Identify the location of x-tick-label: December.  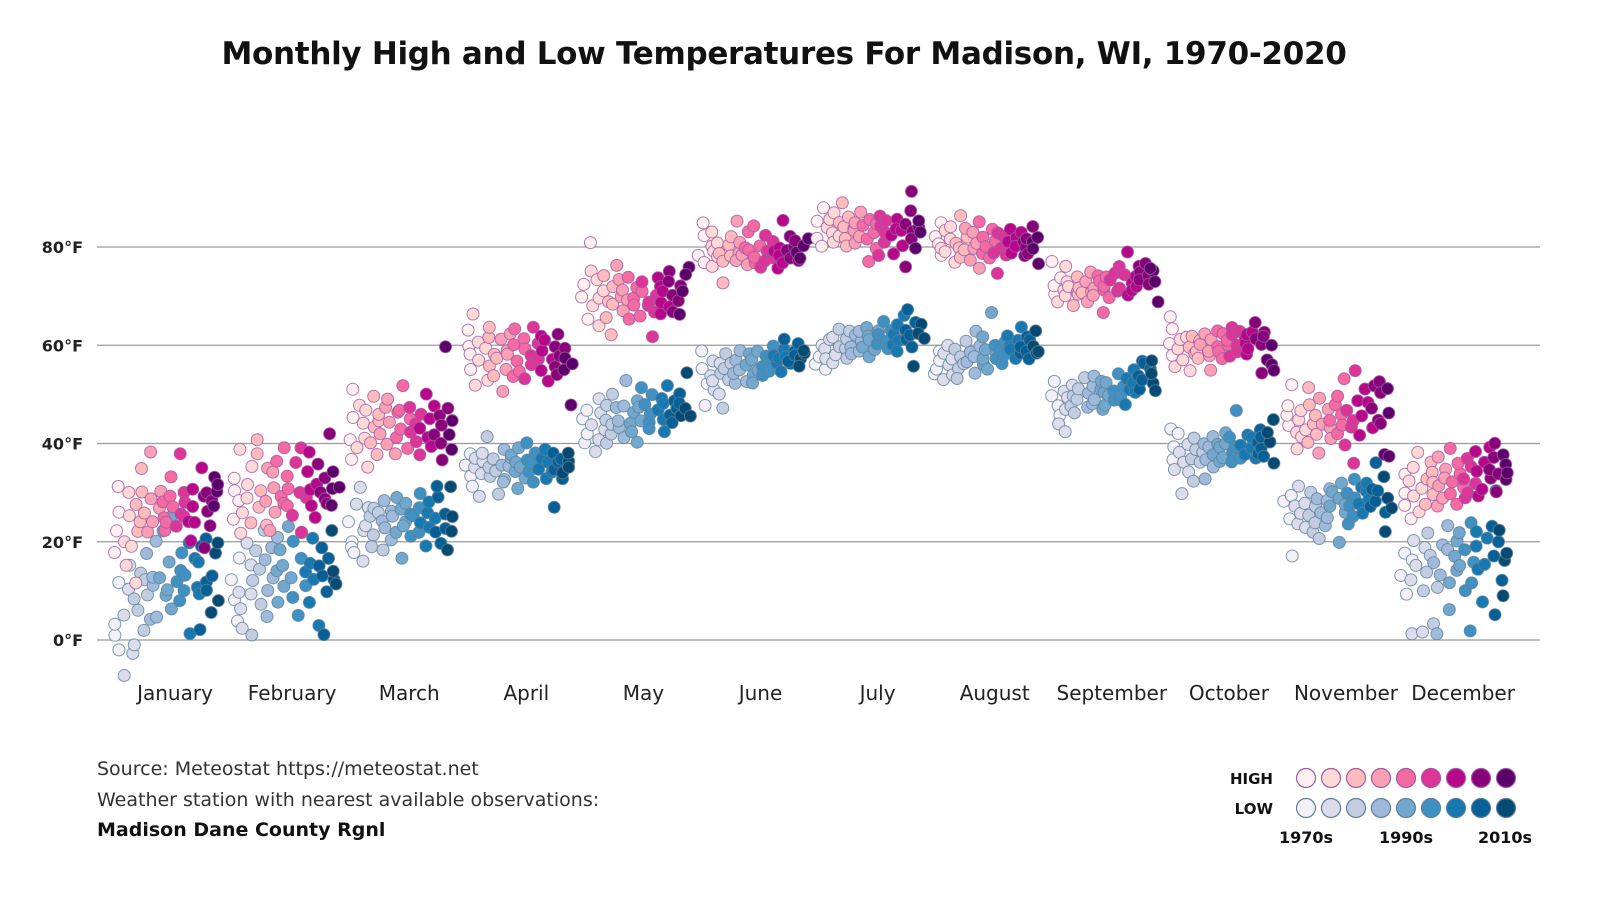
(1463, 693).